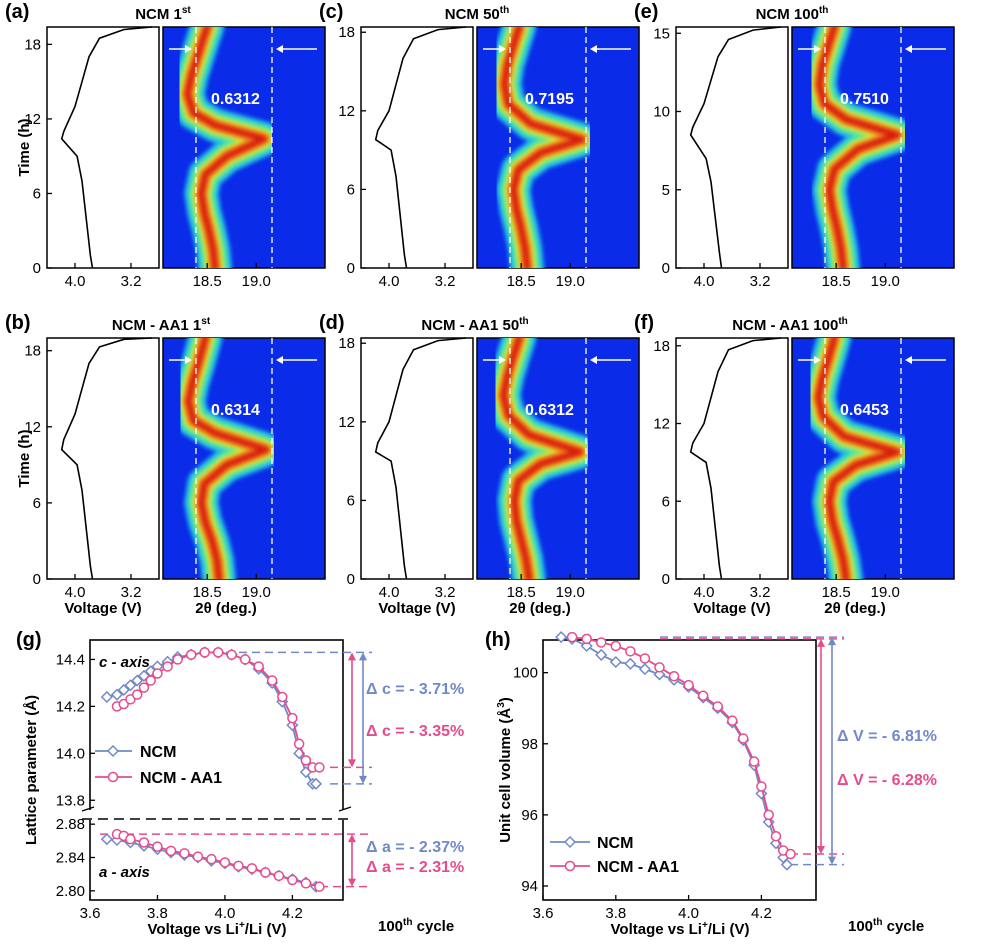  I want to click on delta-v-ncm-arrow-head-bottom, so click(832, 860).